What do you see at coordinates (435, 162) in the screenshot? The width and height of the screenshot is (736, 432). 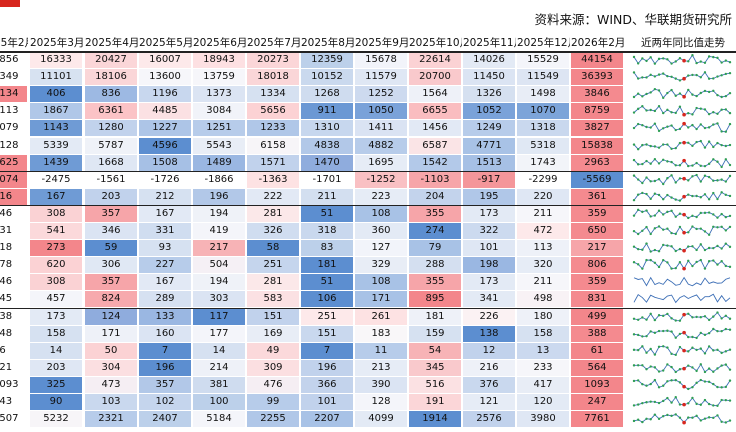 I see `table-cell: 1542` at bounding box center [435, 162].